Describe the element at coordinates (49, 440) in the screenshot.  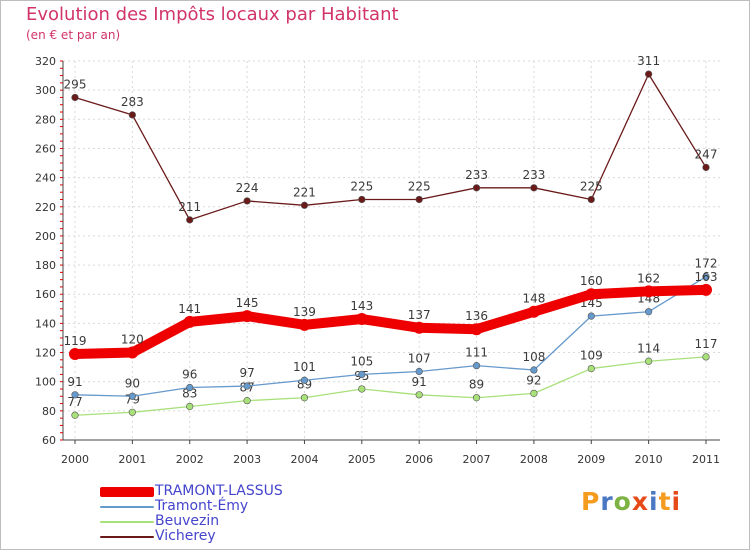
I see `y-tick-label: 60` at that location.